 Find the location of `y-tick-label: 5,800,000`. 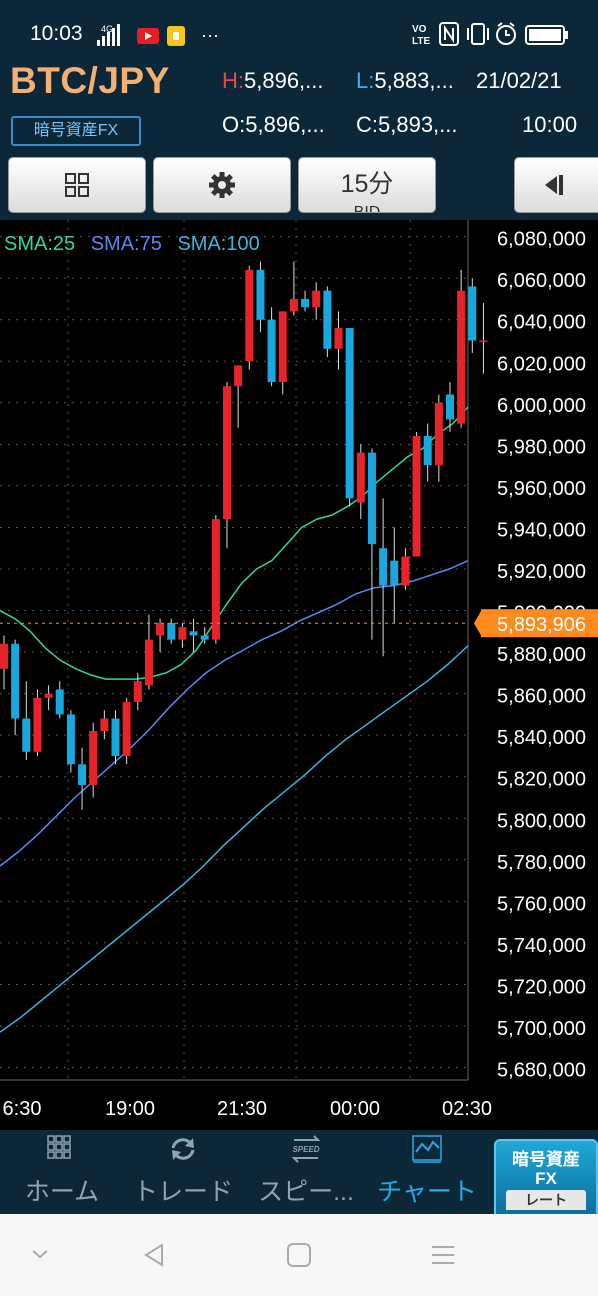

y-tick-label: 5,800,000 is located at coordinates (541, 821).